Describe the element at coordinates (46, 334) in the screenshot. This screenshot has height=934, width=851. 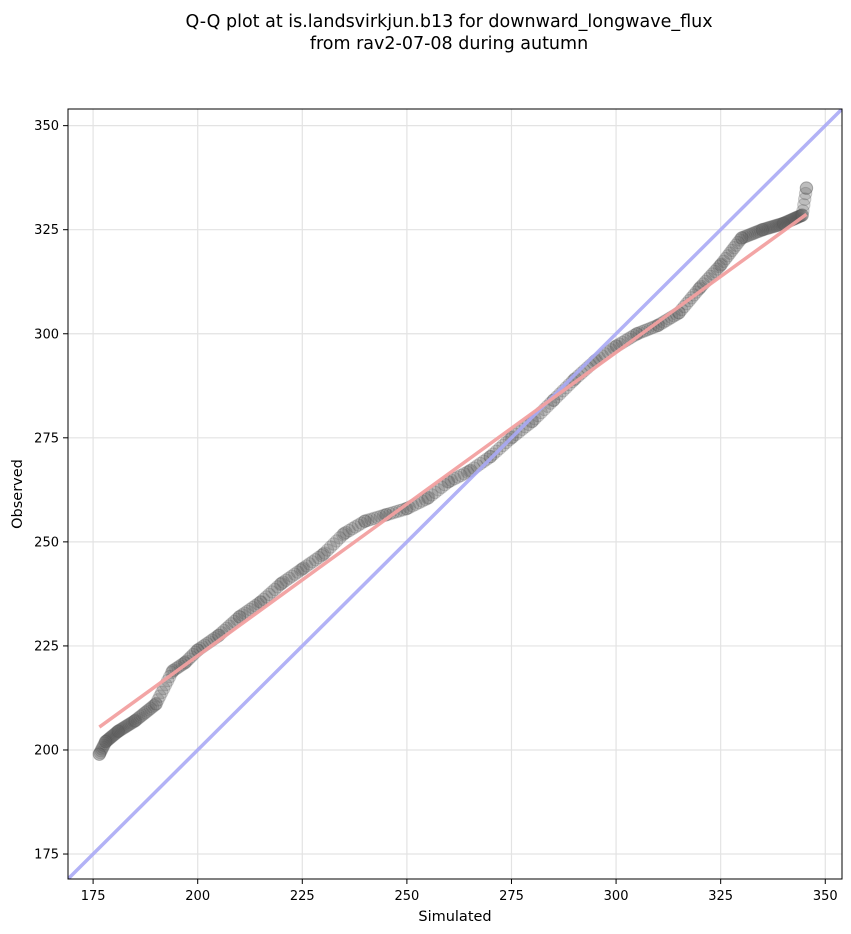
I see `y-tick-label: 300` at that location.